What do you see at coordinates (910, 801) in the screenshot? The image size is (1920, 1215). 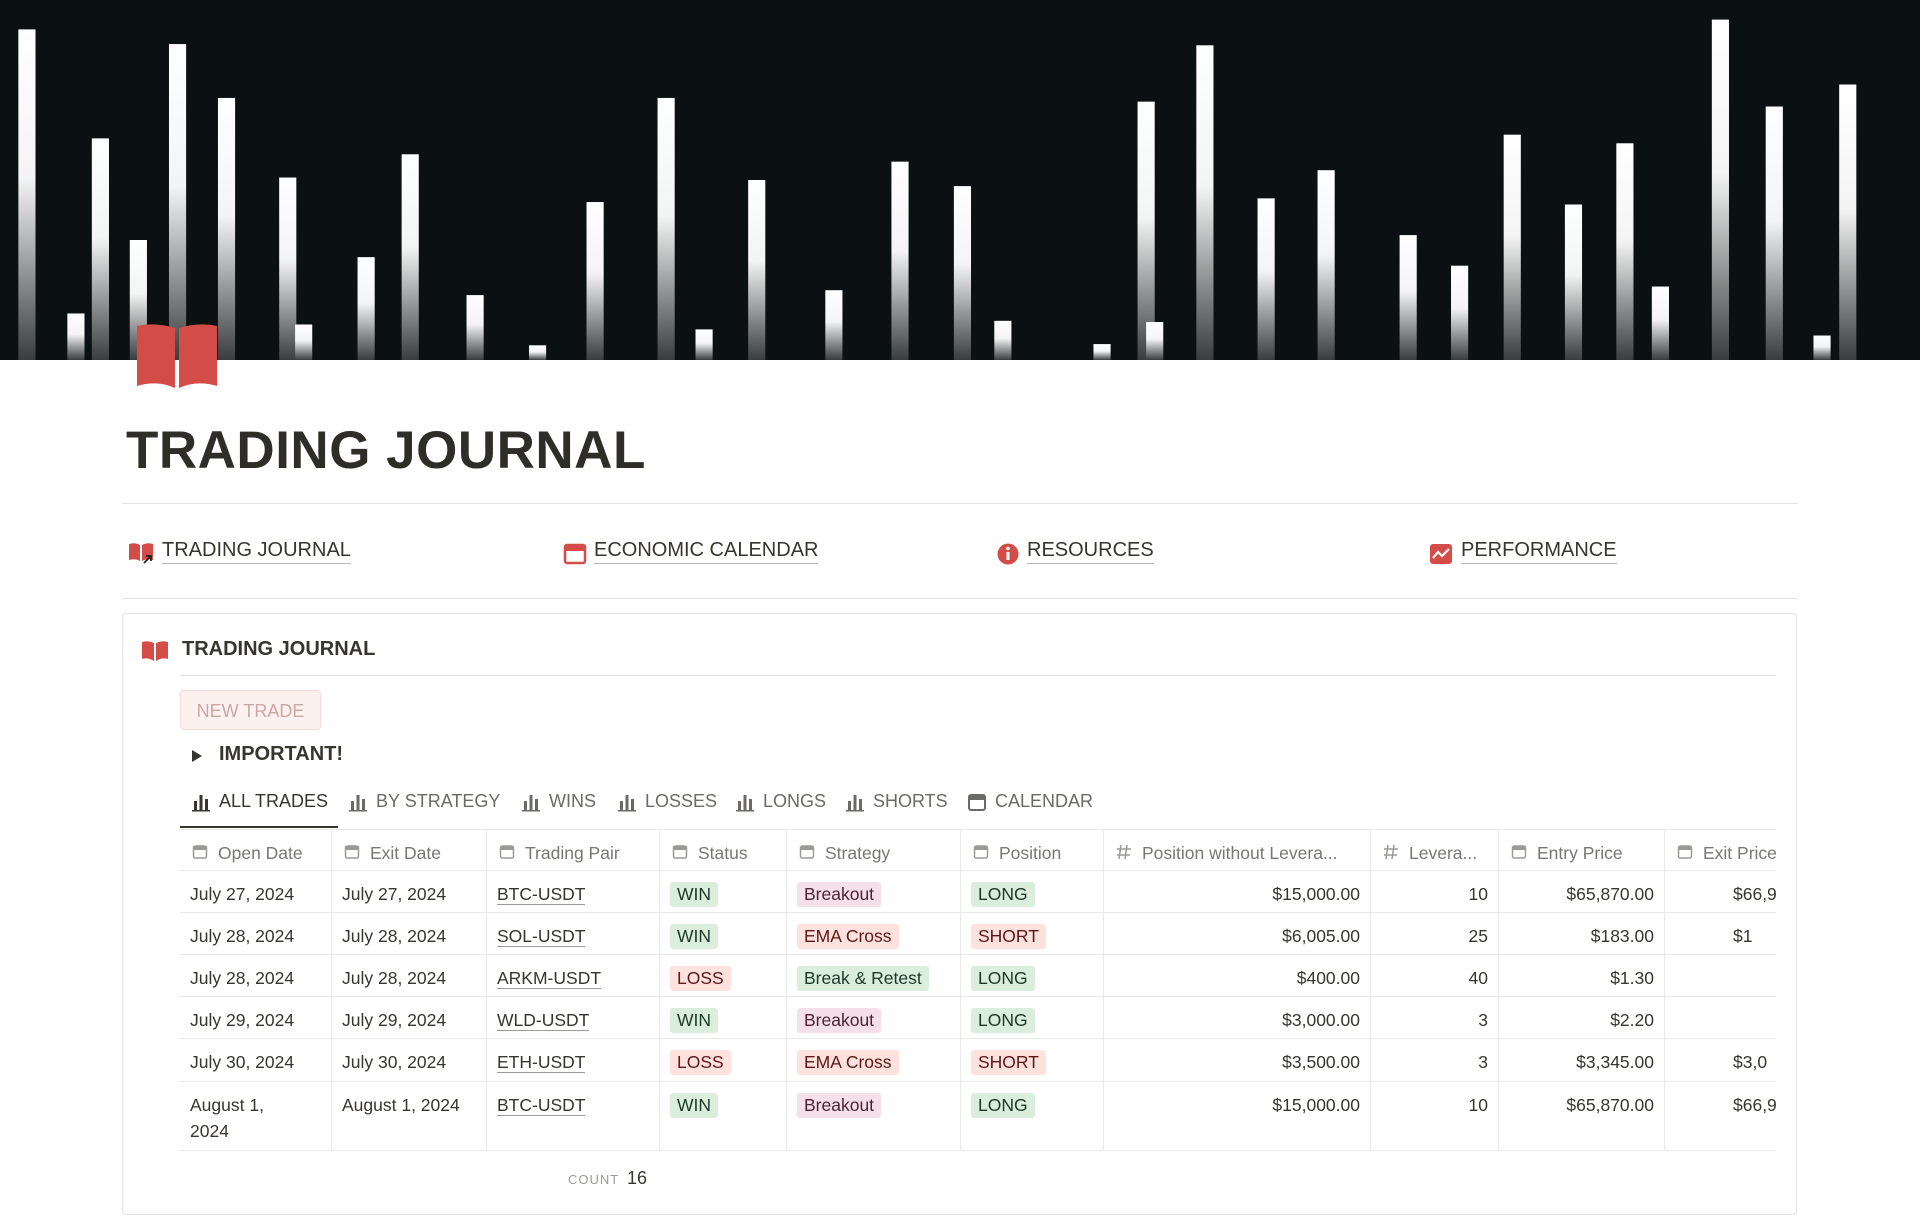 I see `view-tab: SHORTS` at bounding box center [910, 801].